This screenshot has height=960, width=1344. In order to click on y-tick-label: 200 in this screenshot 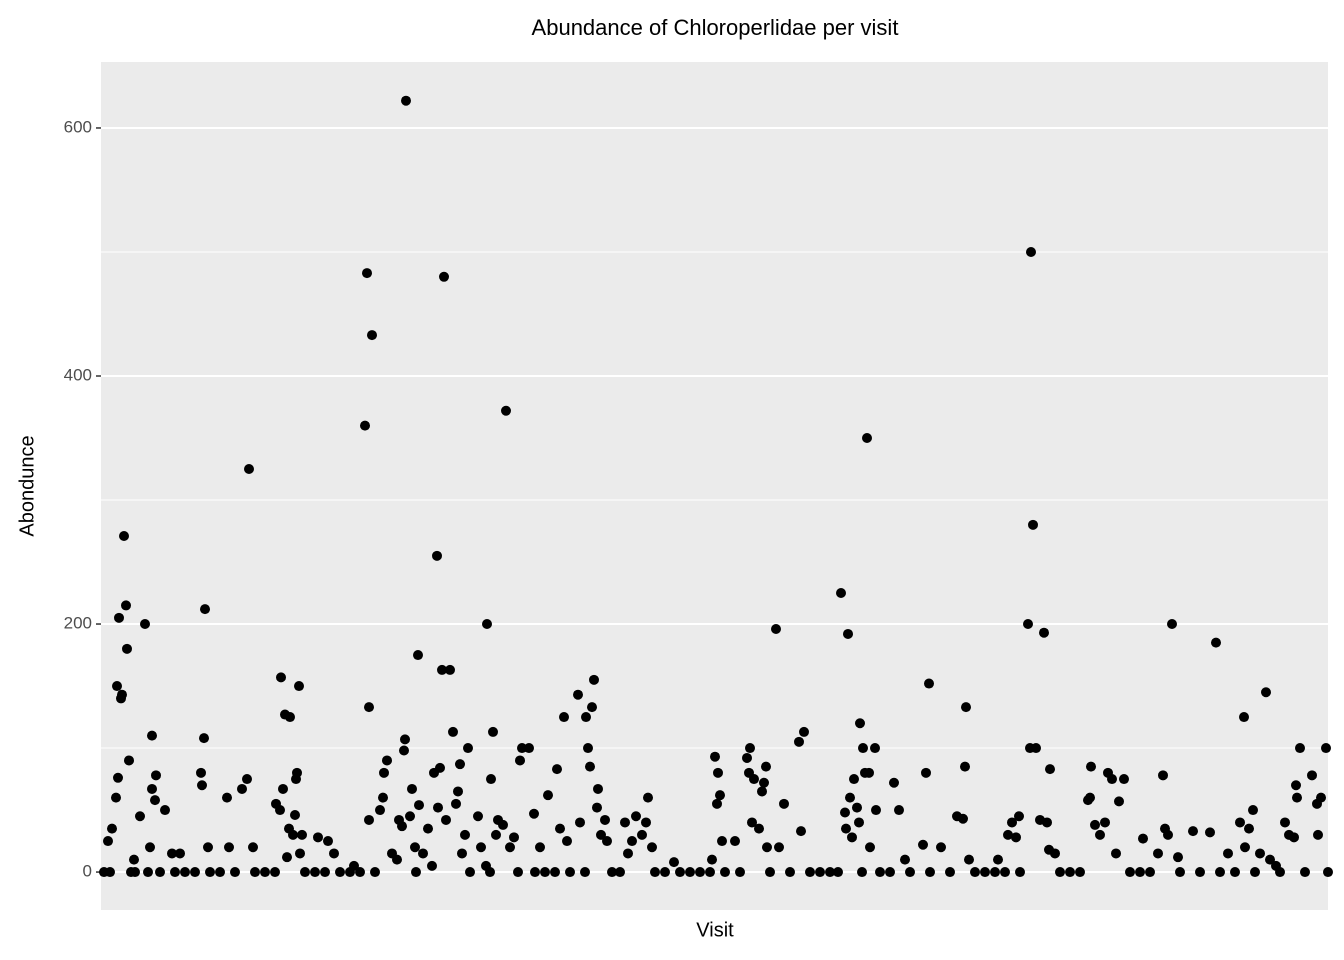, I will do `click(78, 623)`.